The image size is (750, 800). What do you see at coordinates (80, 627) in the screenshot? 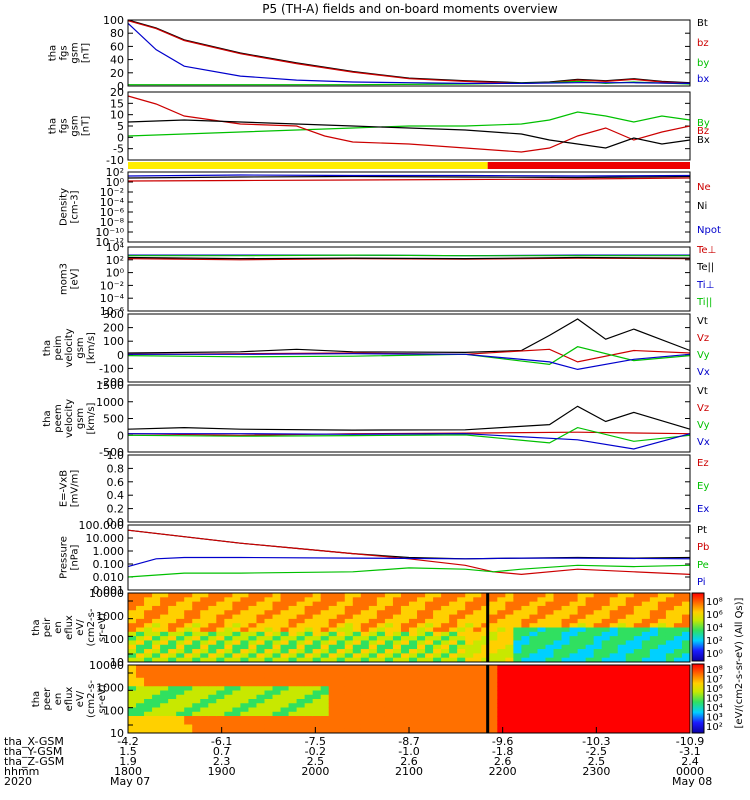
I see `axis-label: eV/` at bounding box center [80, 627].